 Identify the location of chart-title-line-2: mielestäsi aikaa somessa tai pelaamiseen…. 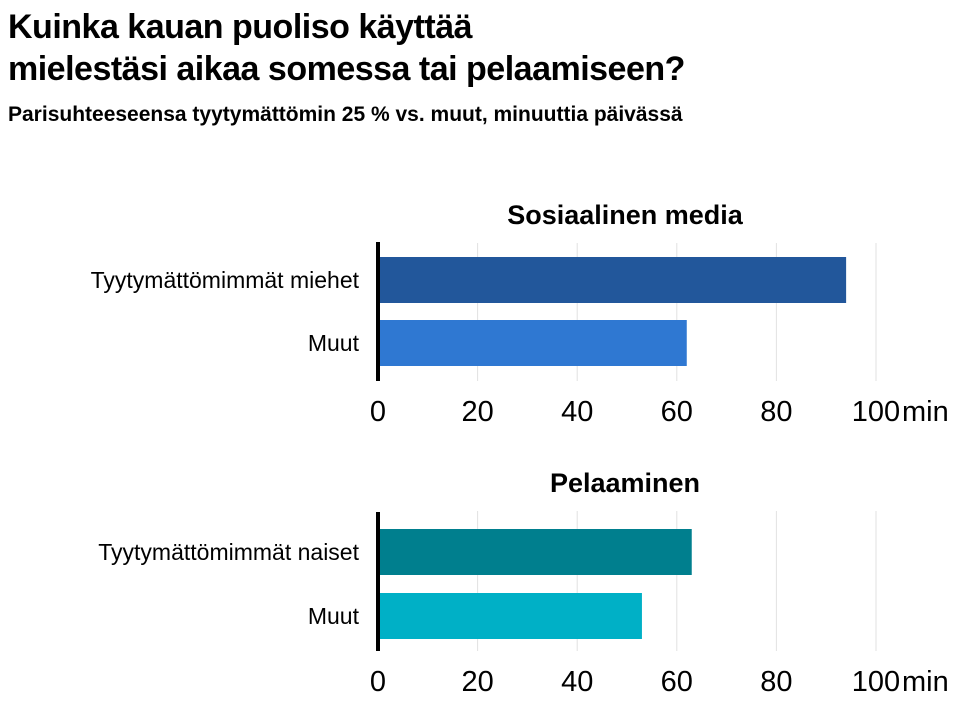
(346, 69).